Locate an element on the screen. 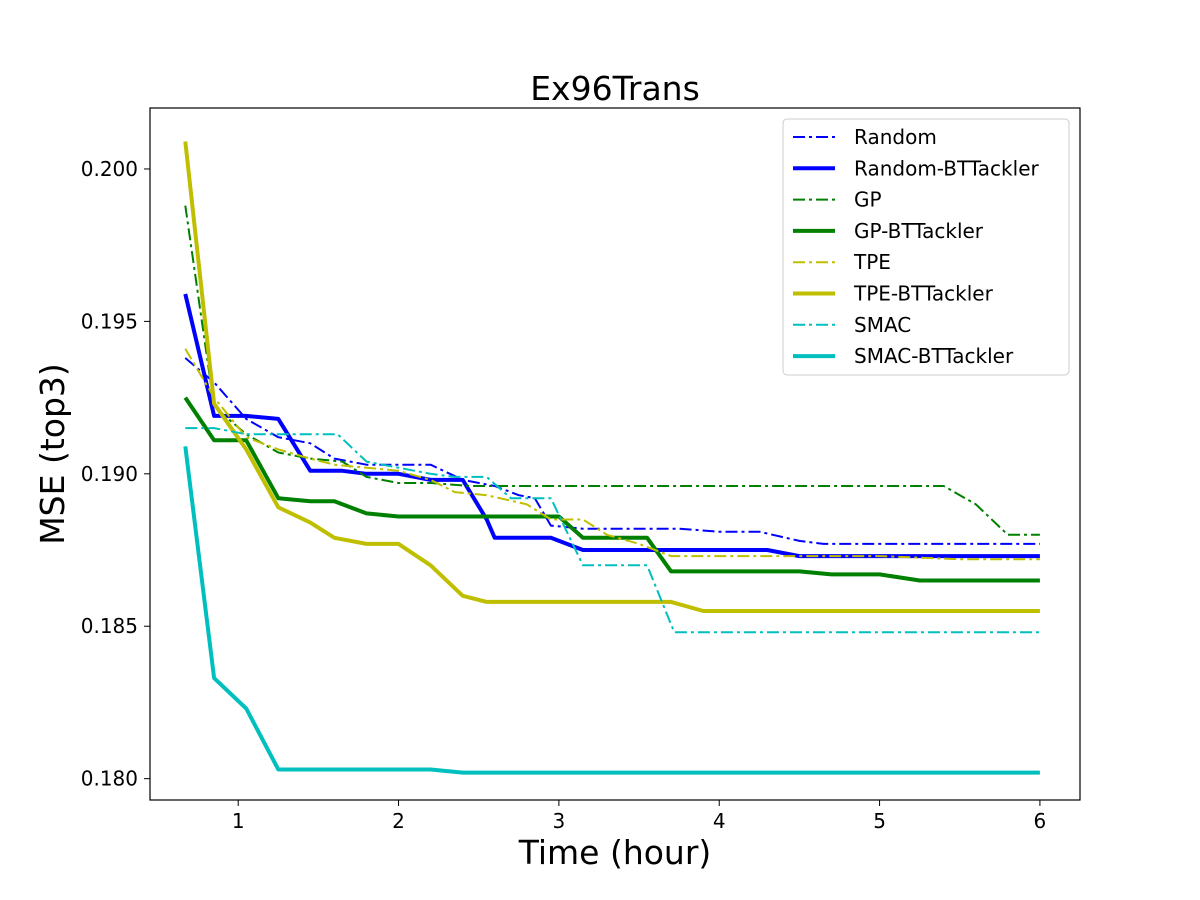 This screenshot has height=900, width=1200. legend-label-2: GP is located at coordinates (868, 200).